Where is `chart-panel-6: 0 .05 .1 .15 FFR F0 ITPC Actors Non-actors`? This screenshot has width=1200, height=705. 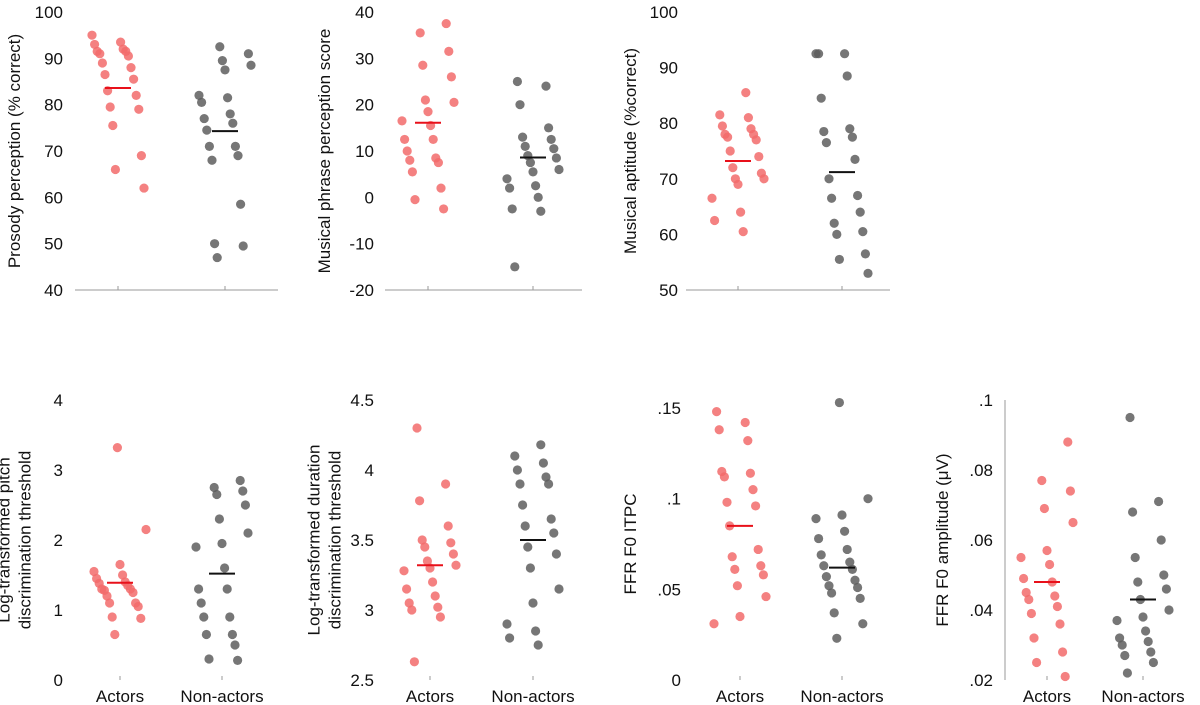 chart-panel-6: 0 .05 .1 .15 FFR F0 ITPC Actors Non-actors is located at coordinates (752, 551).